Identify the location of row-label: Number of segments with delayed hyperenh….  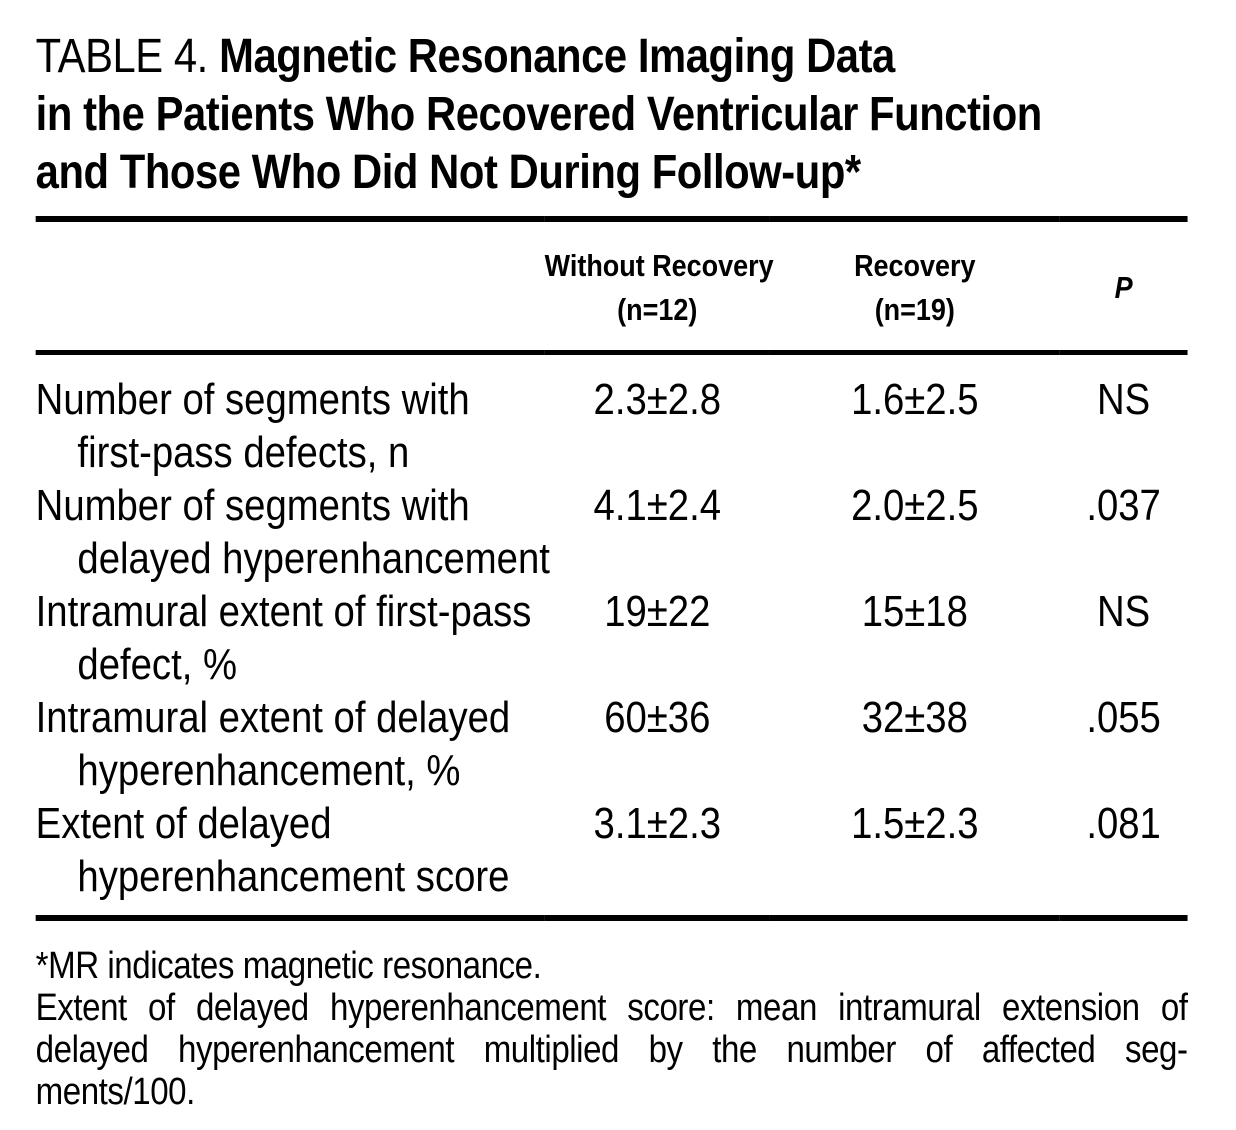
(292, 532).